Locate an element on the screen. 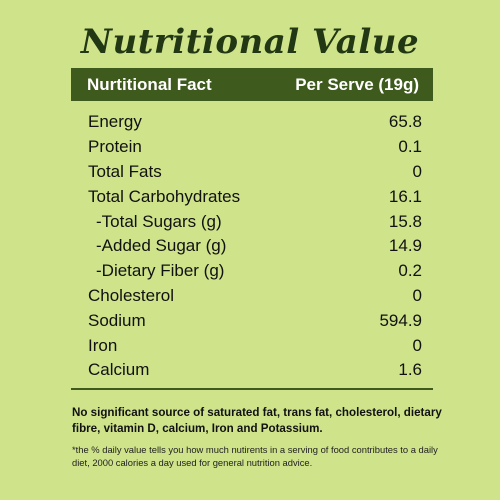  row-label: Iron is located at coordinates (103, 345).